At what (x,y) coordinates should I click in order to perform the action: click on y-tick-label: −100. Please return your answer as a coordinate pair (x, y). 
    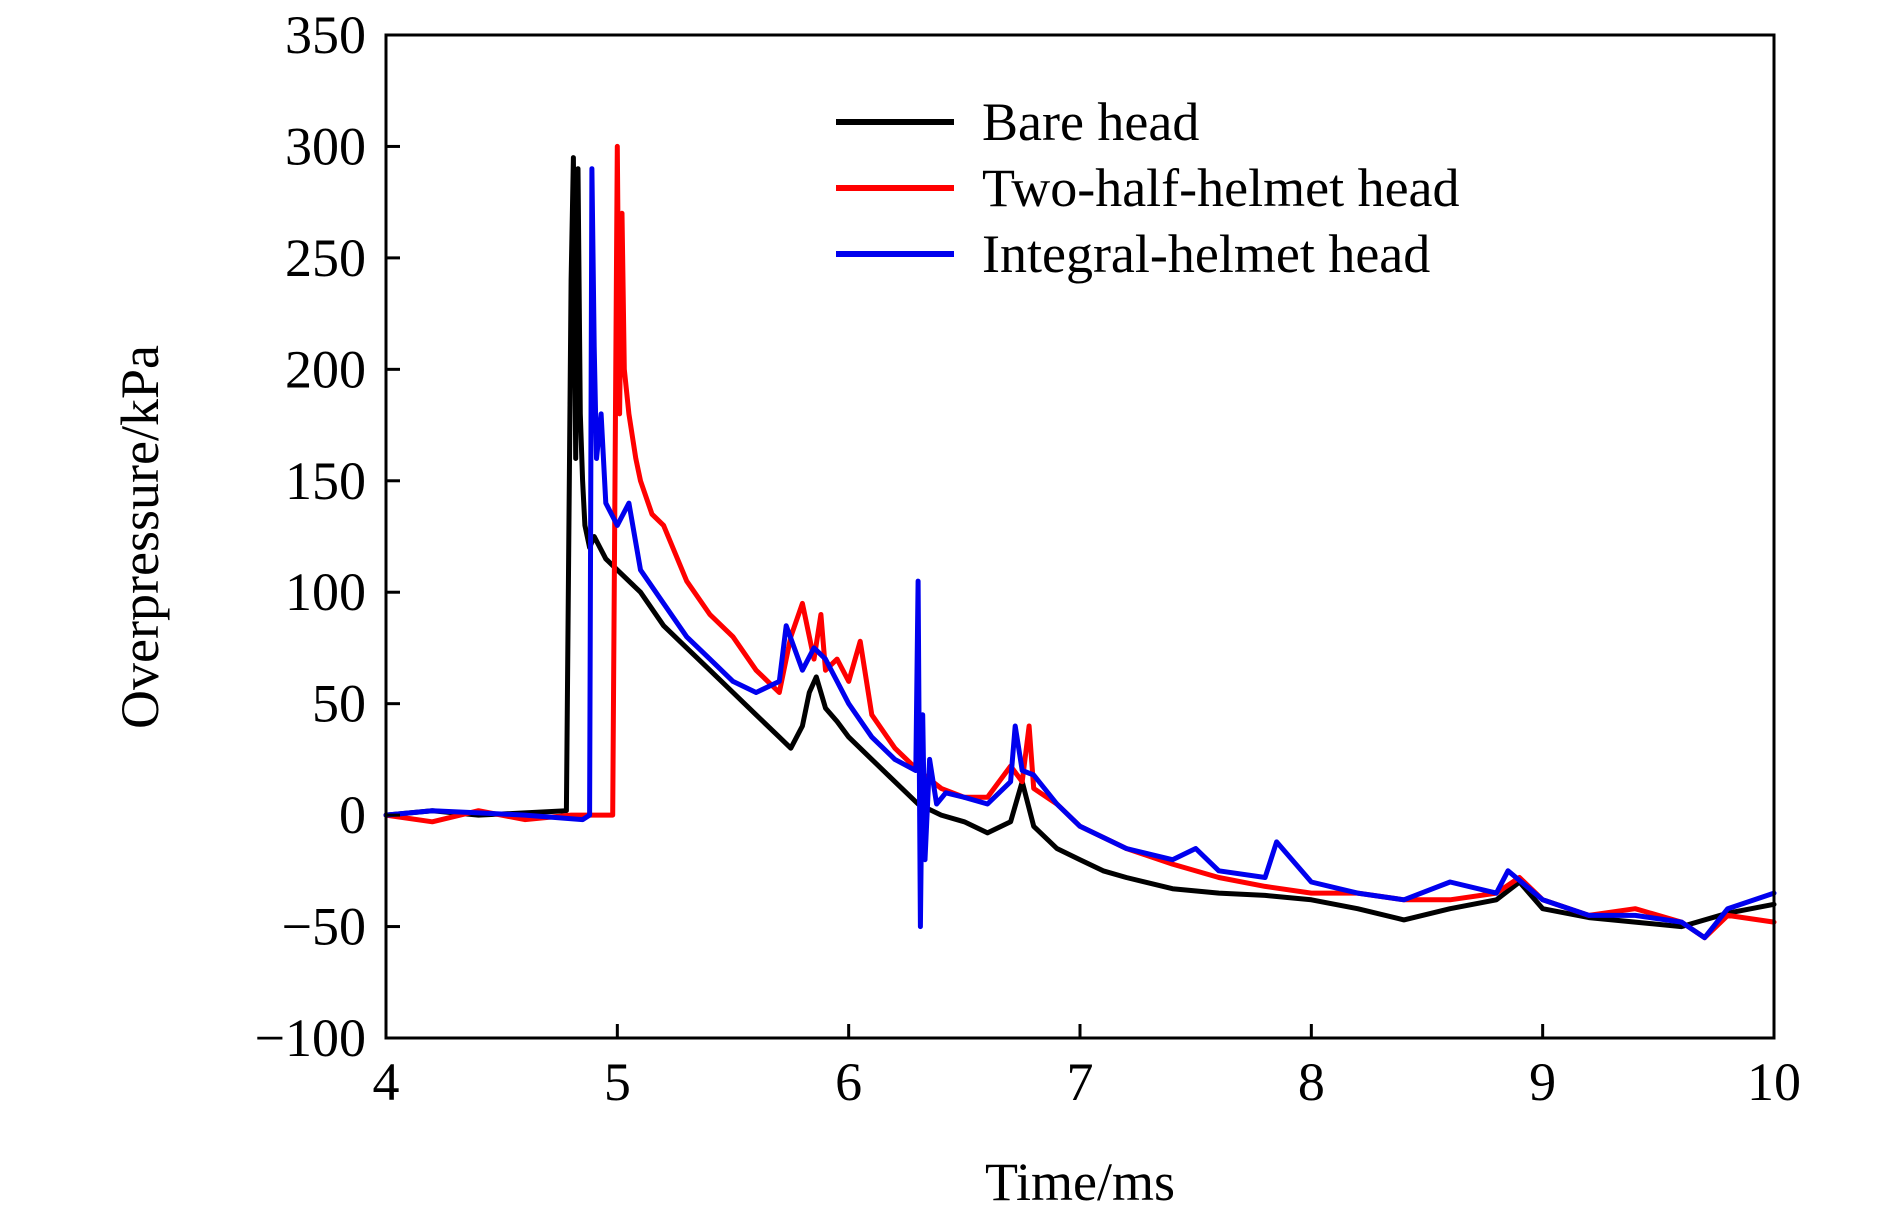
    Looking at the image, I should click on (310, 1038).